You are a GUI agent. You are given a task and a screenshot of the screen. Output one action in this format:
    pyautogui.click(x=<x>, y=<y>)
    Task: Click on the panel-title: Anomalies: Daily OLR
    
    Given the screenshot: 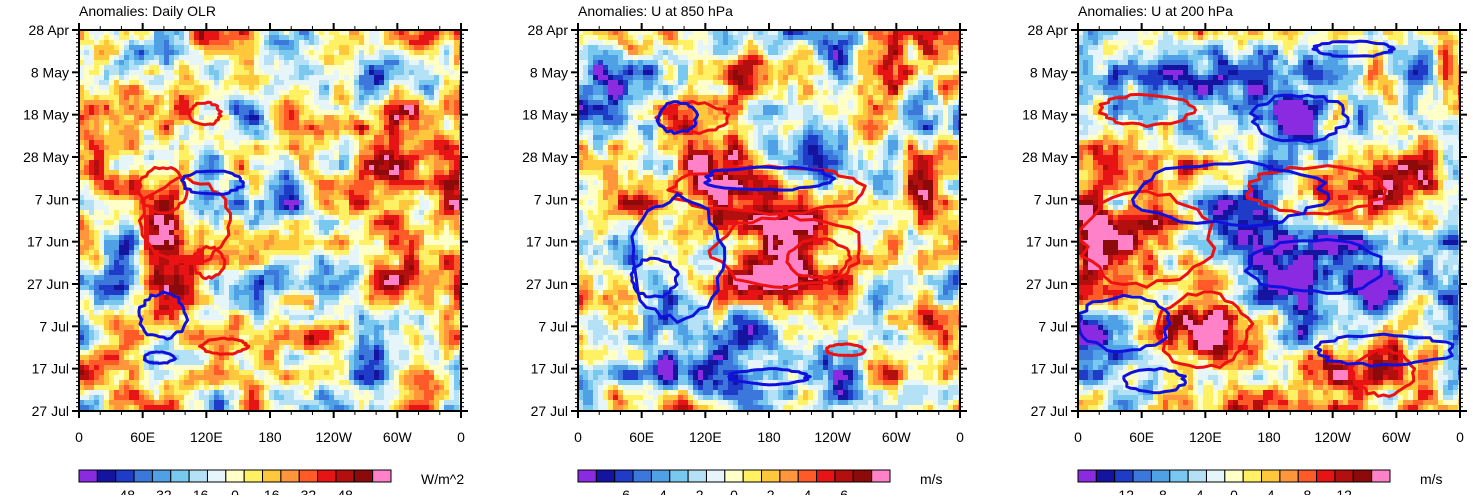 What is the action you would take?
    pyautogui.click(x=147, y=11)
    